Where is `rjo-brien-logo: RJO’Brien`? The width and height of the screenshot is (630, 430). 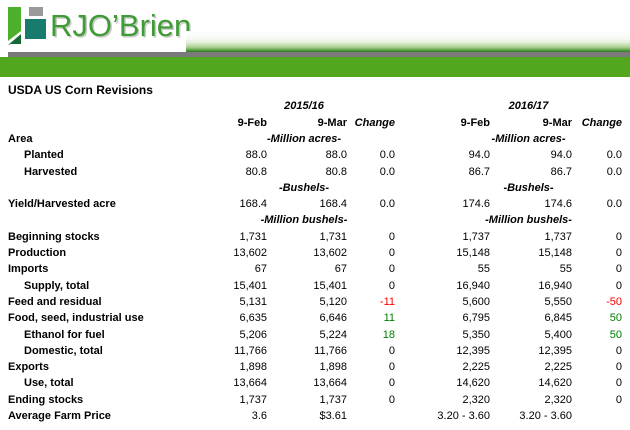
rjo-brien-logo: RJO’Brien is located at coordinates (99, 26).